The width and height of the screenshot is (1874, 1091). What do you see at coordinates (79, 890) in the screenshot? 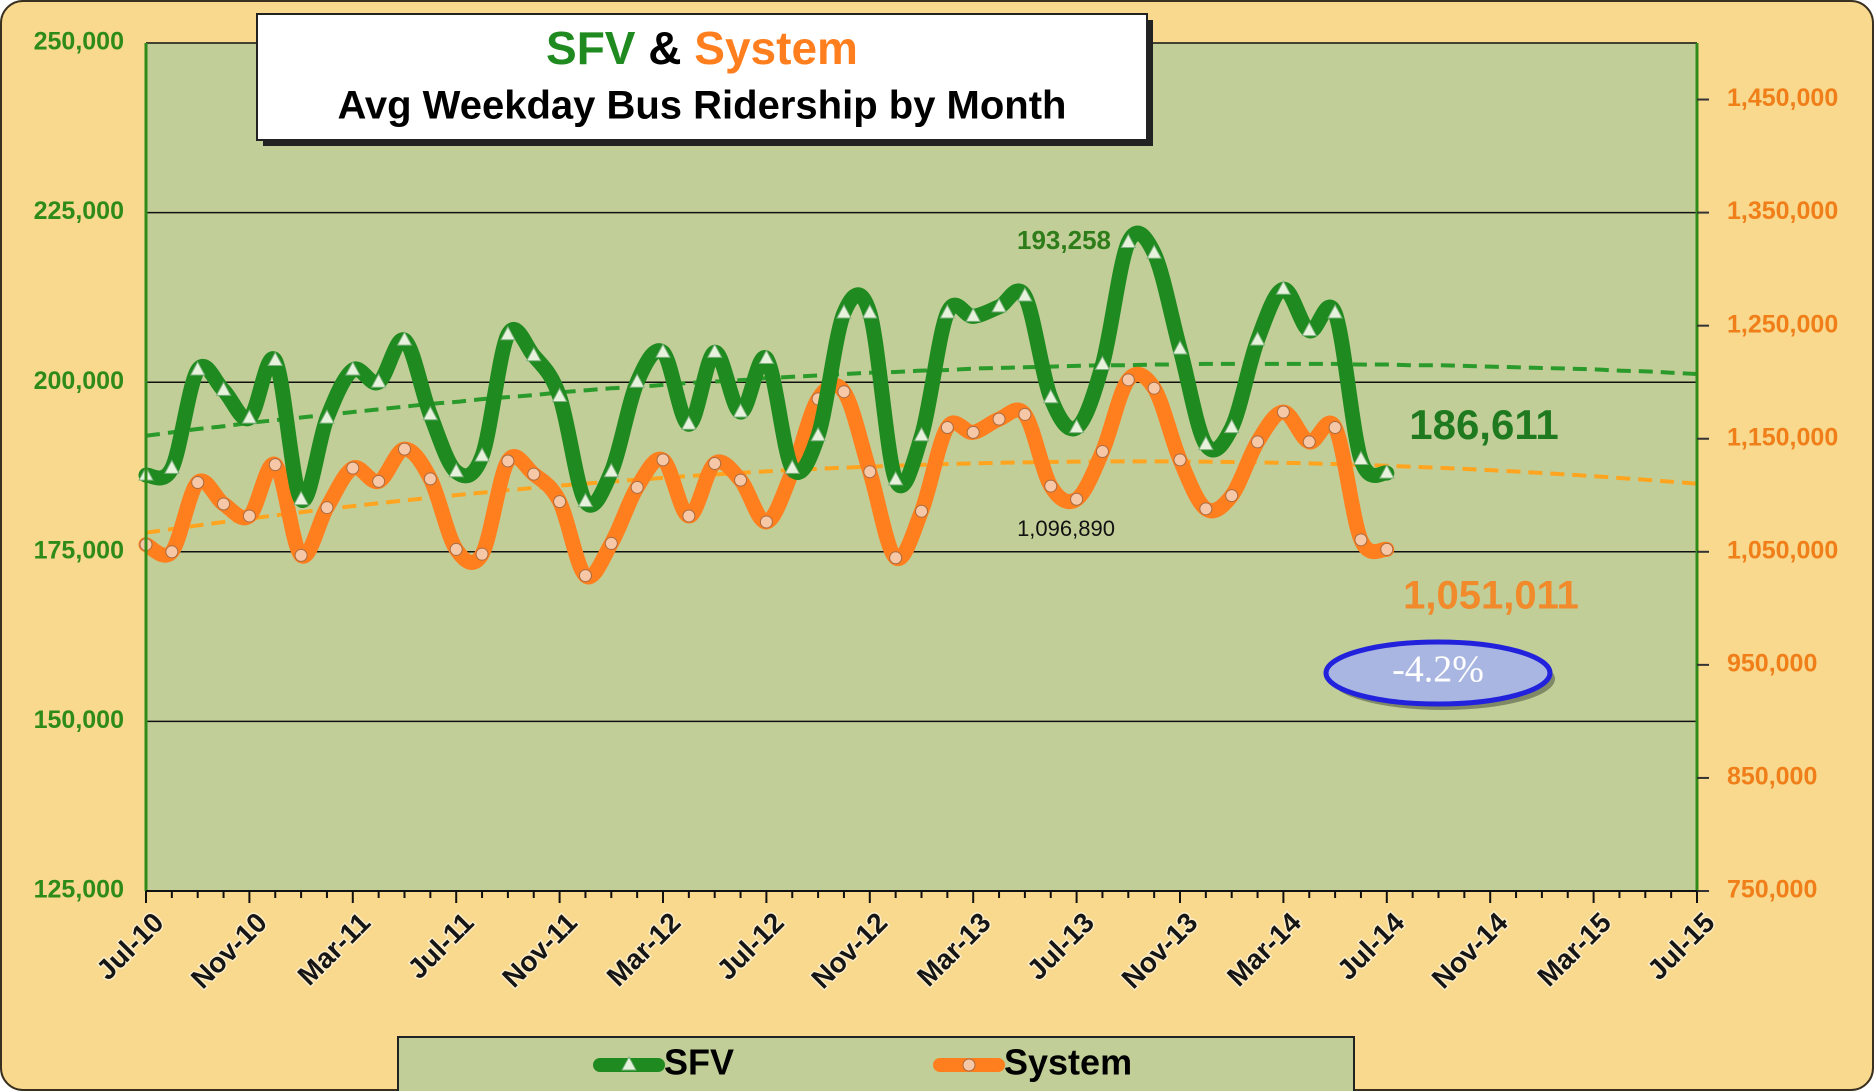
I see `y-tick-label: 125,000` at bounding box center [79, 890].